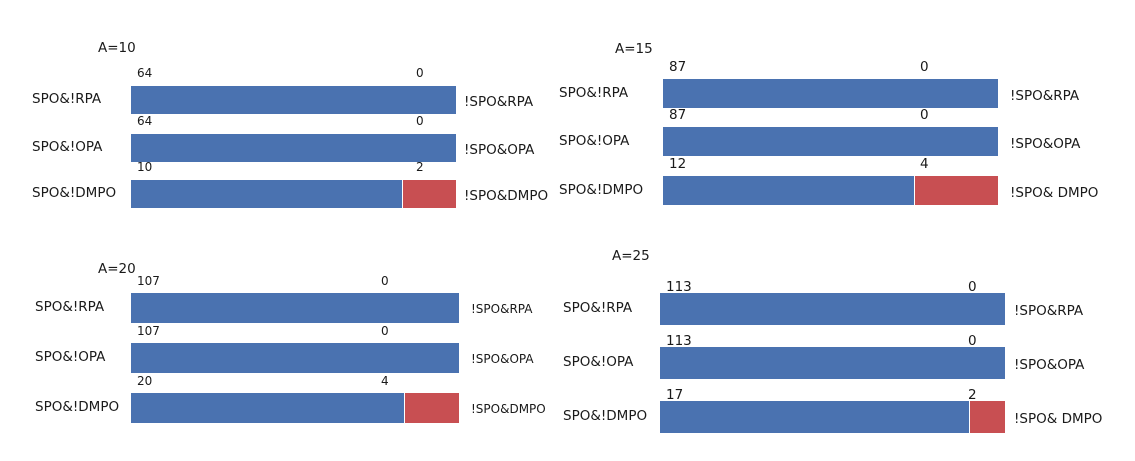 The width and height of the screenshot is (1135, 461). I want to click on value-label-blue: 20, so click(145, 381).